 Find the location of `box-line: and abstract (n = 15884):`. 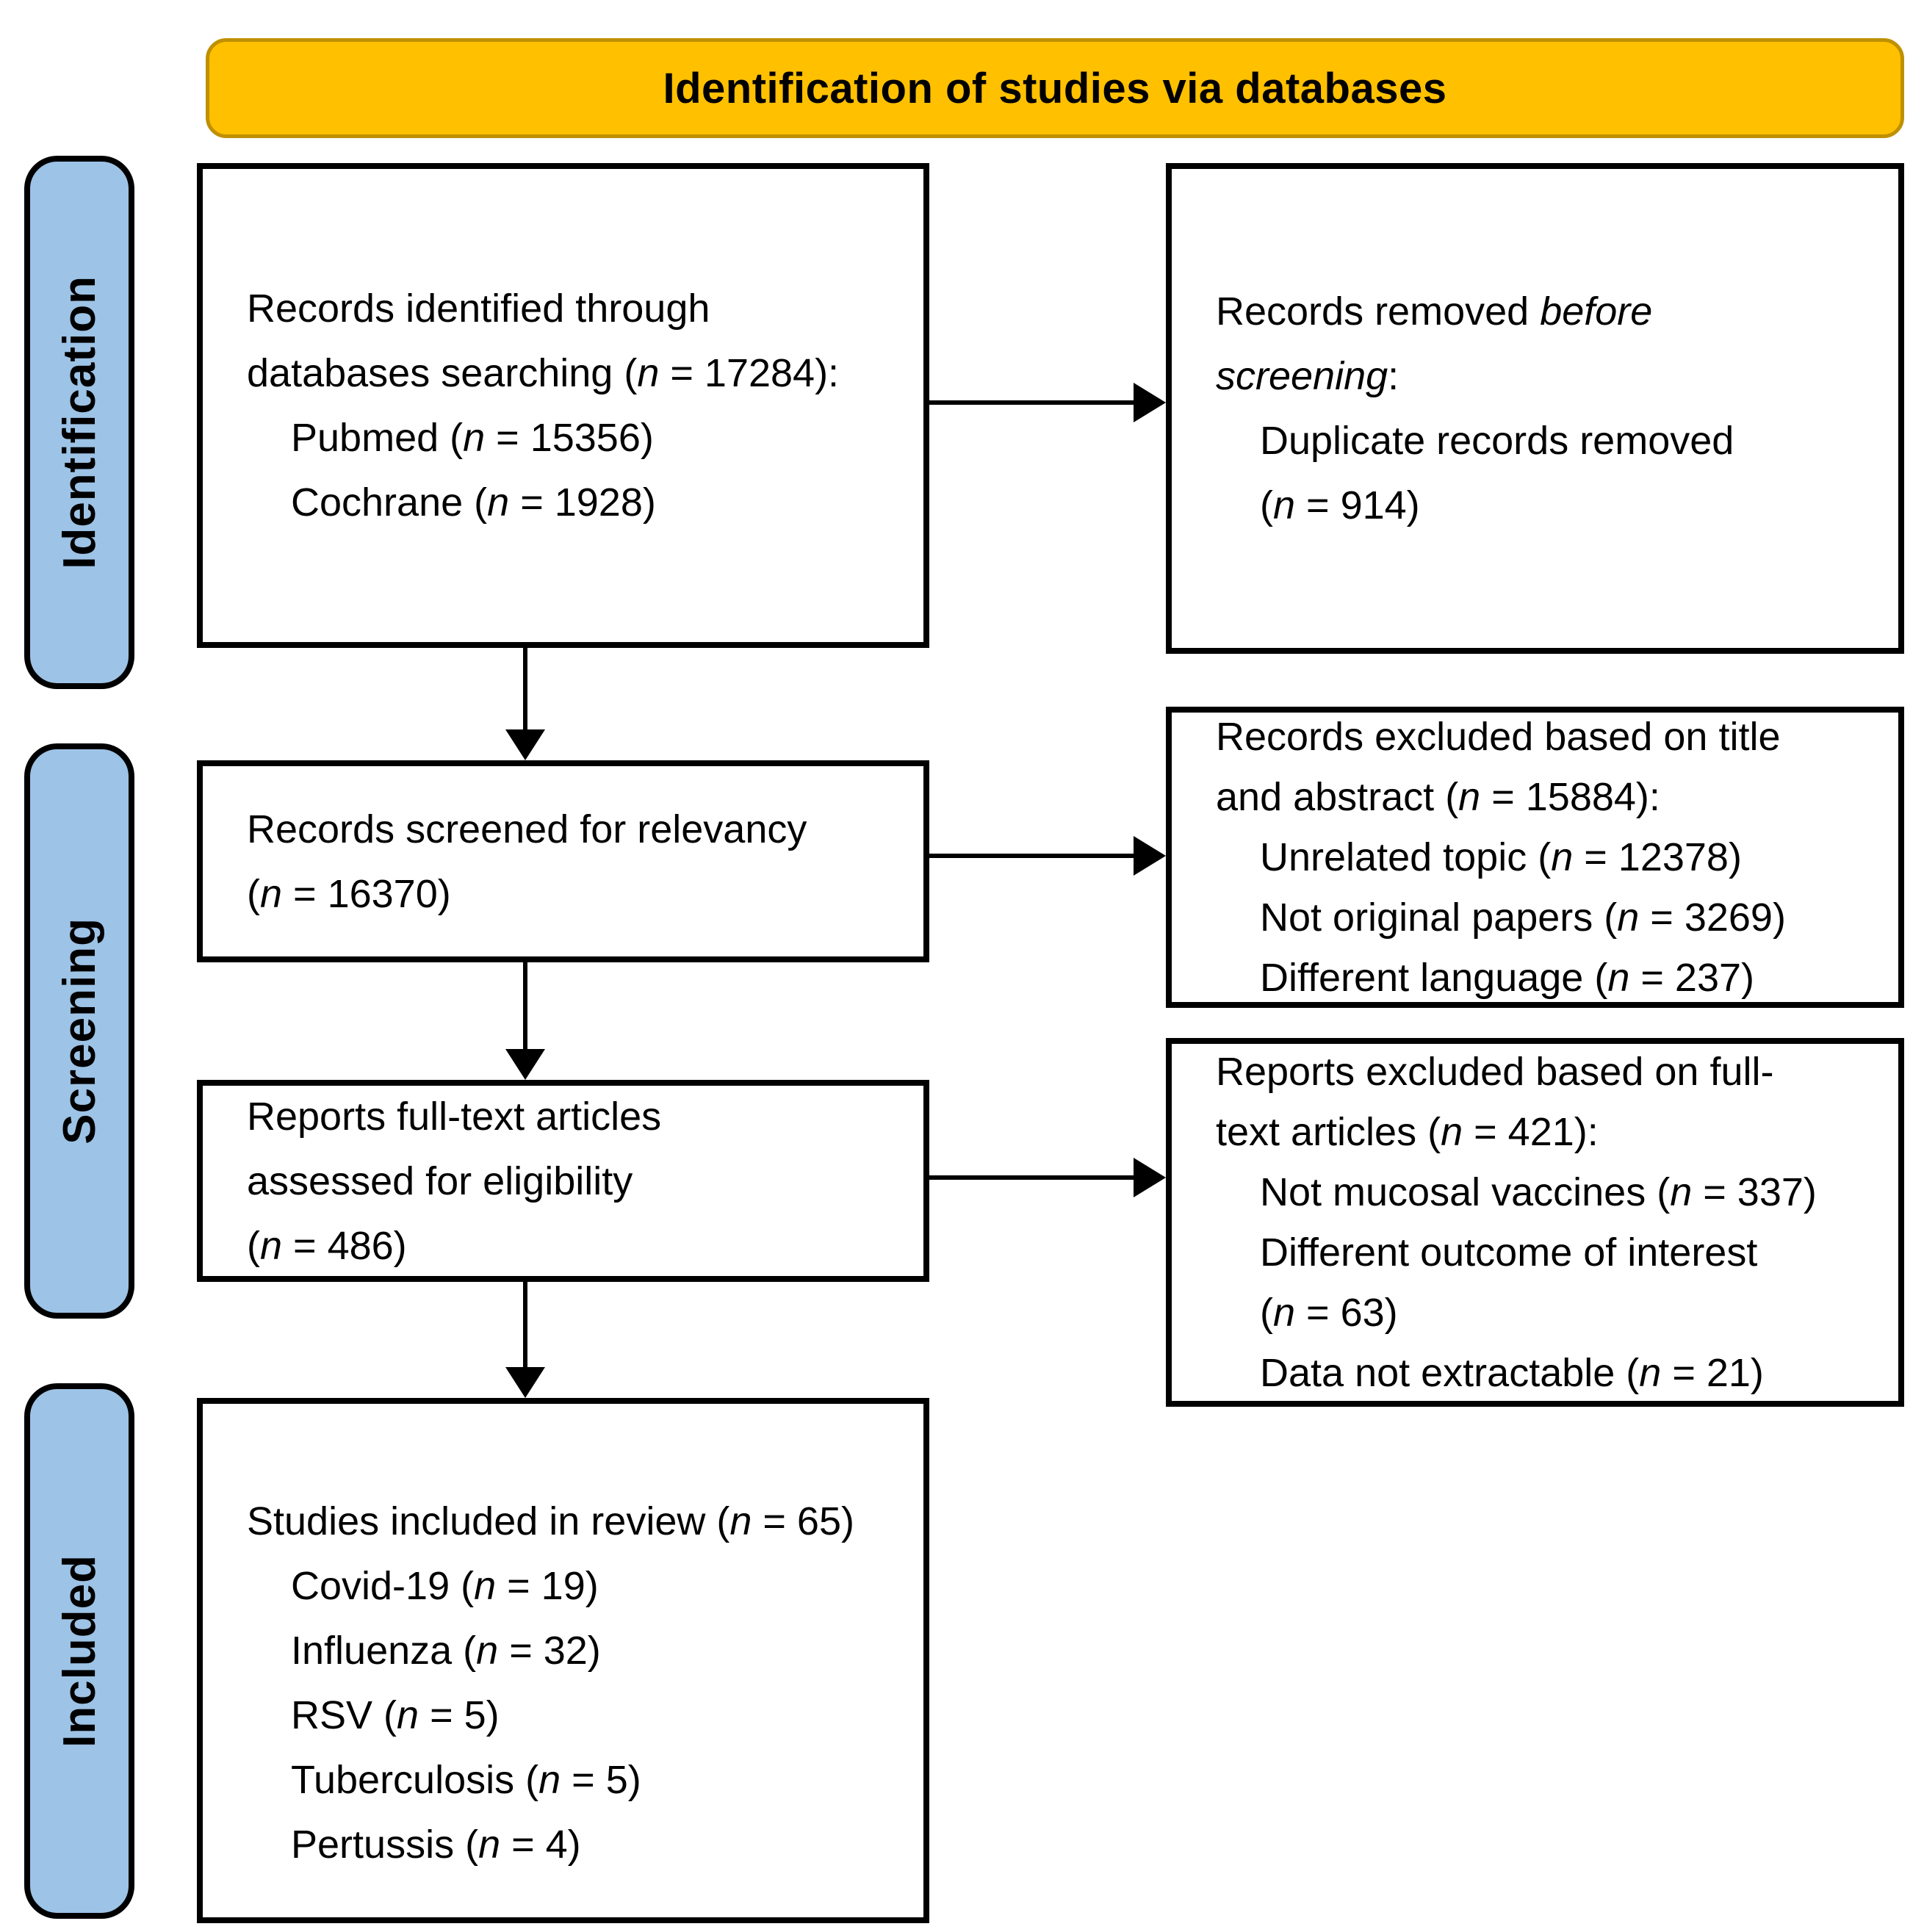

box-line: and abstract (n = 15884): is located at coordinates (1438, 797).